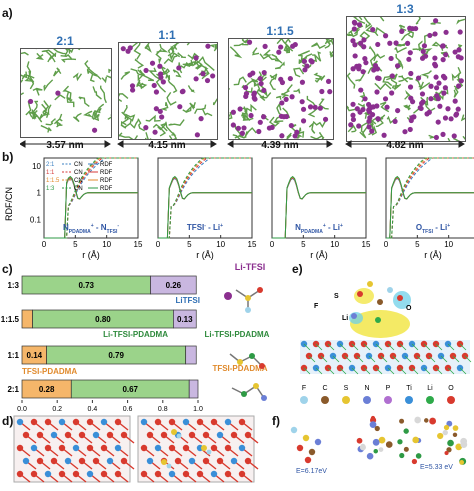 The height and width of the screenshot is (491, 474). What do you see at coordinates (36, 166) in the screenshot?
I see `b-ytick: 10` at bounding box center [36, 166].